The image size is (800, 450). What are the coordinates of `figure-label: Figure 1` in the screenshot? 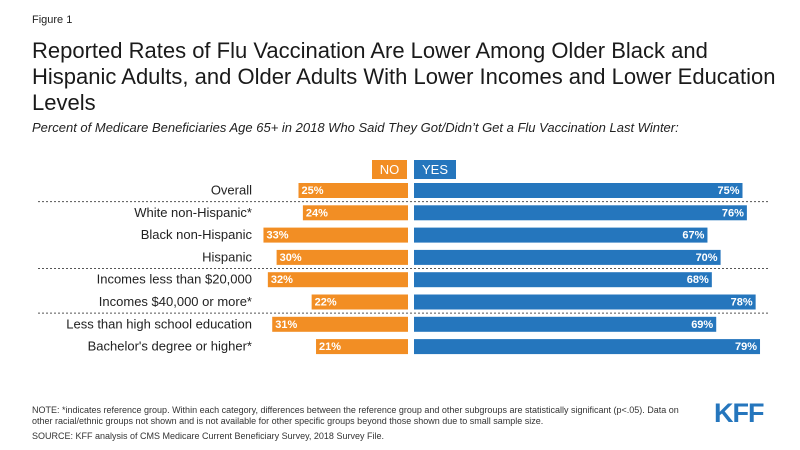 It's located at (52, 20).